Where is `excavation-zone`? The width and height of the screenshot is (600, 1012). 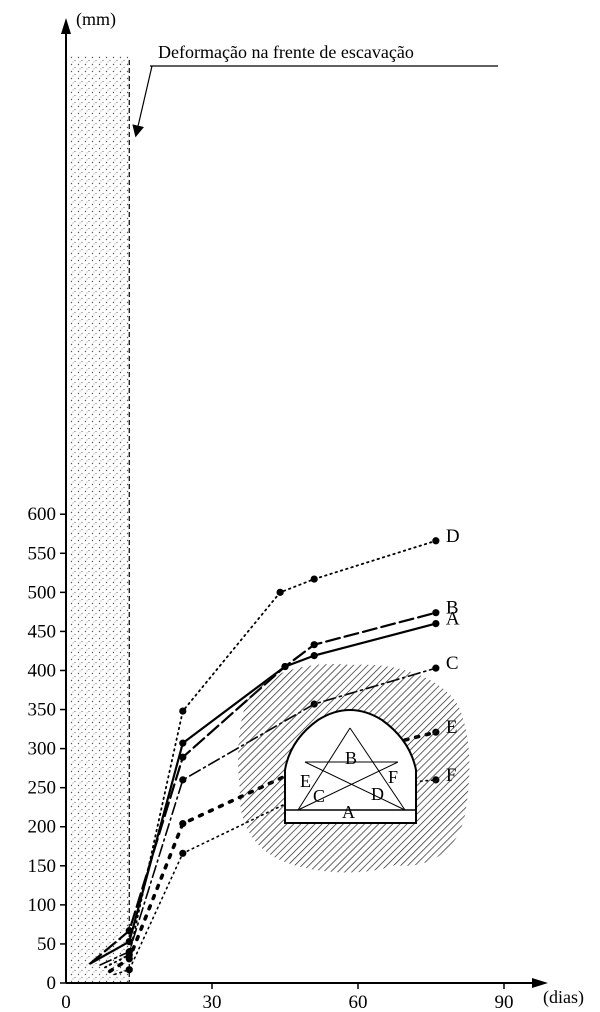 excavation-zone is located at coordinates (99, 519).